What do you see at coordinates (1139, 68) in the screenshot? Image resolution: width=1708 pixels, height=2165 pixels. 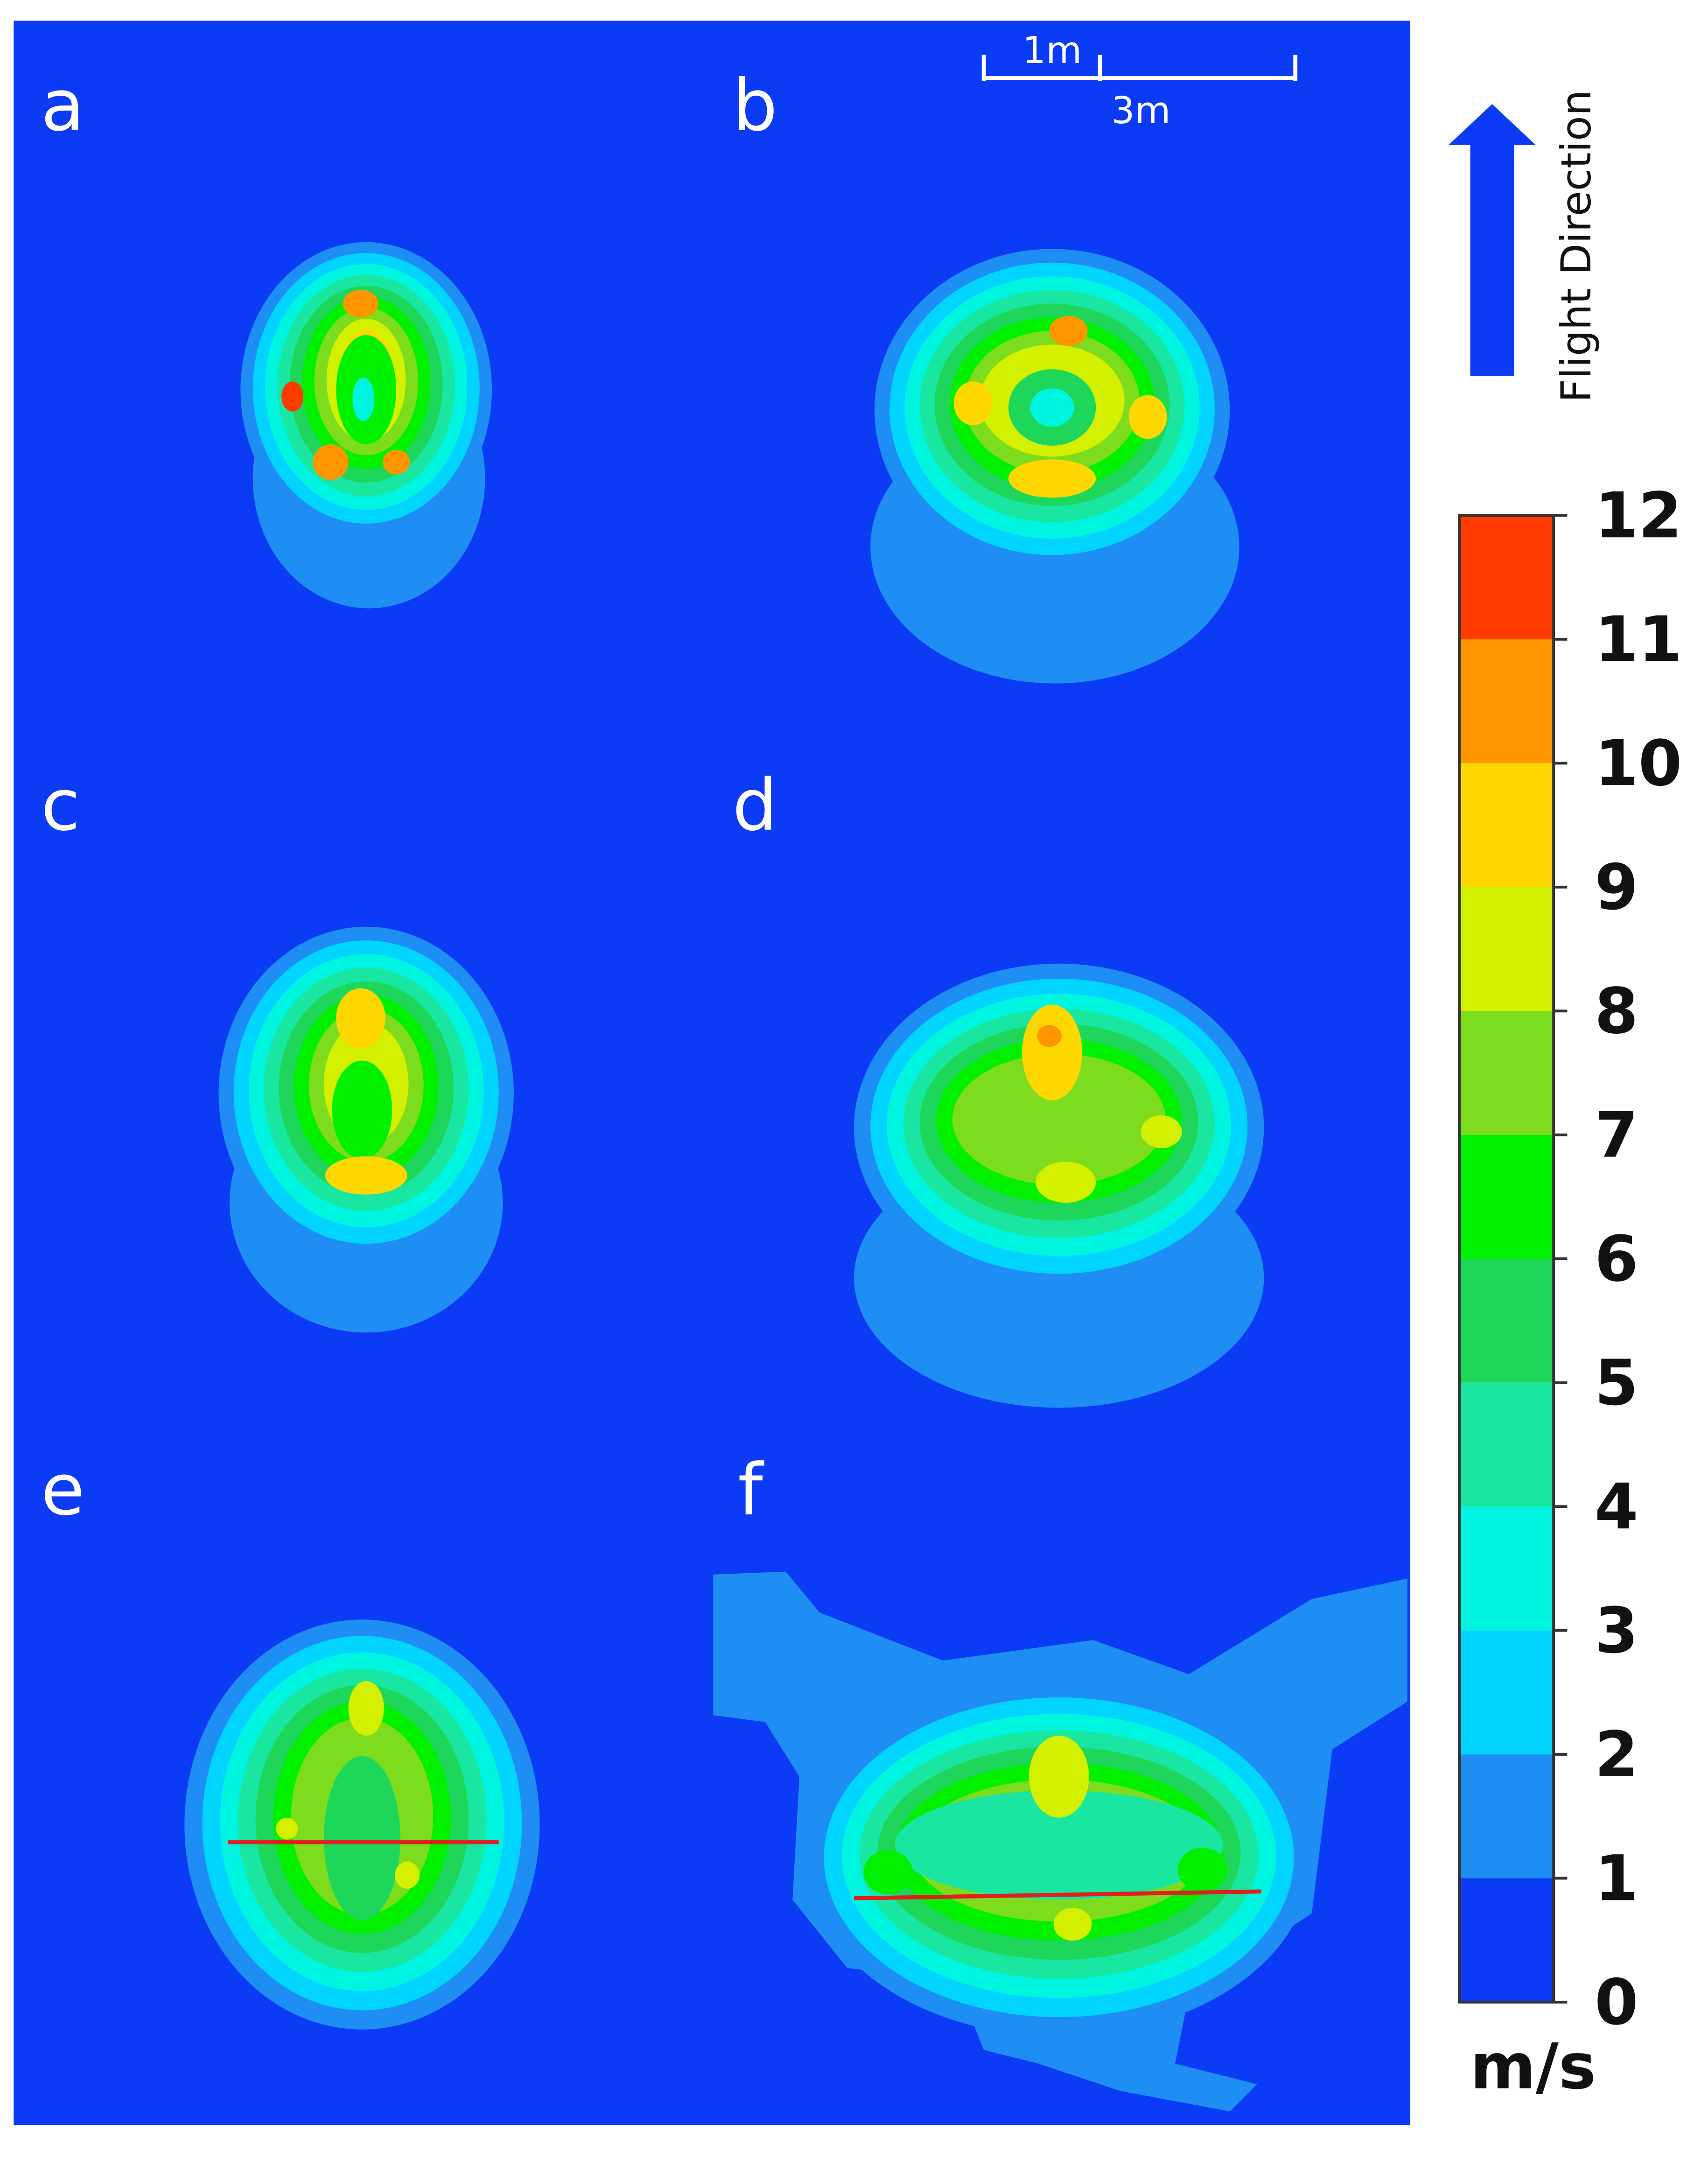 I see `scale-bar` at bounding box center [1139, 68].